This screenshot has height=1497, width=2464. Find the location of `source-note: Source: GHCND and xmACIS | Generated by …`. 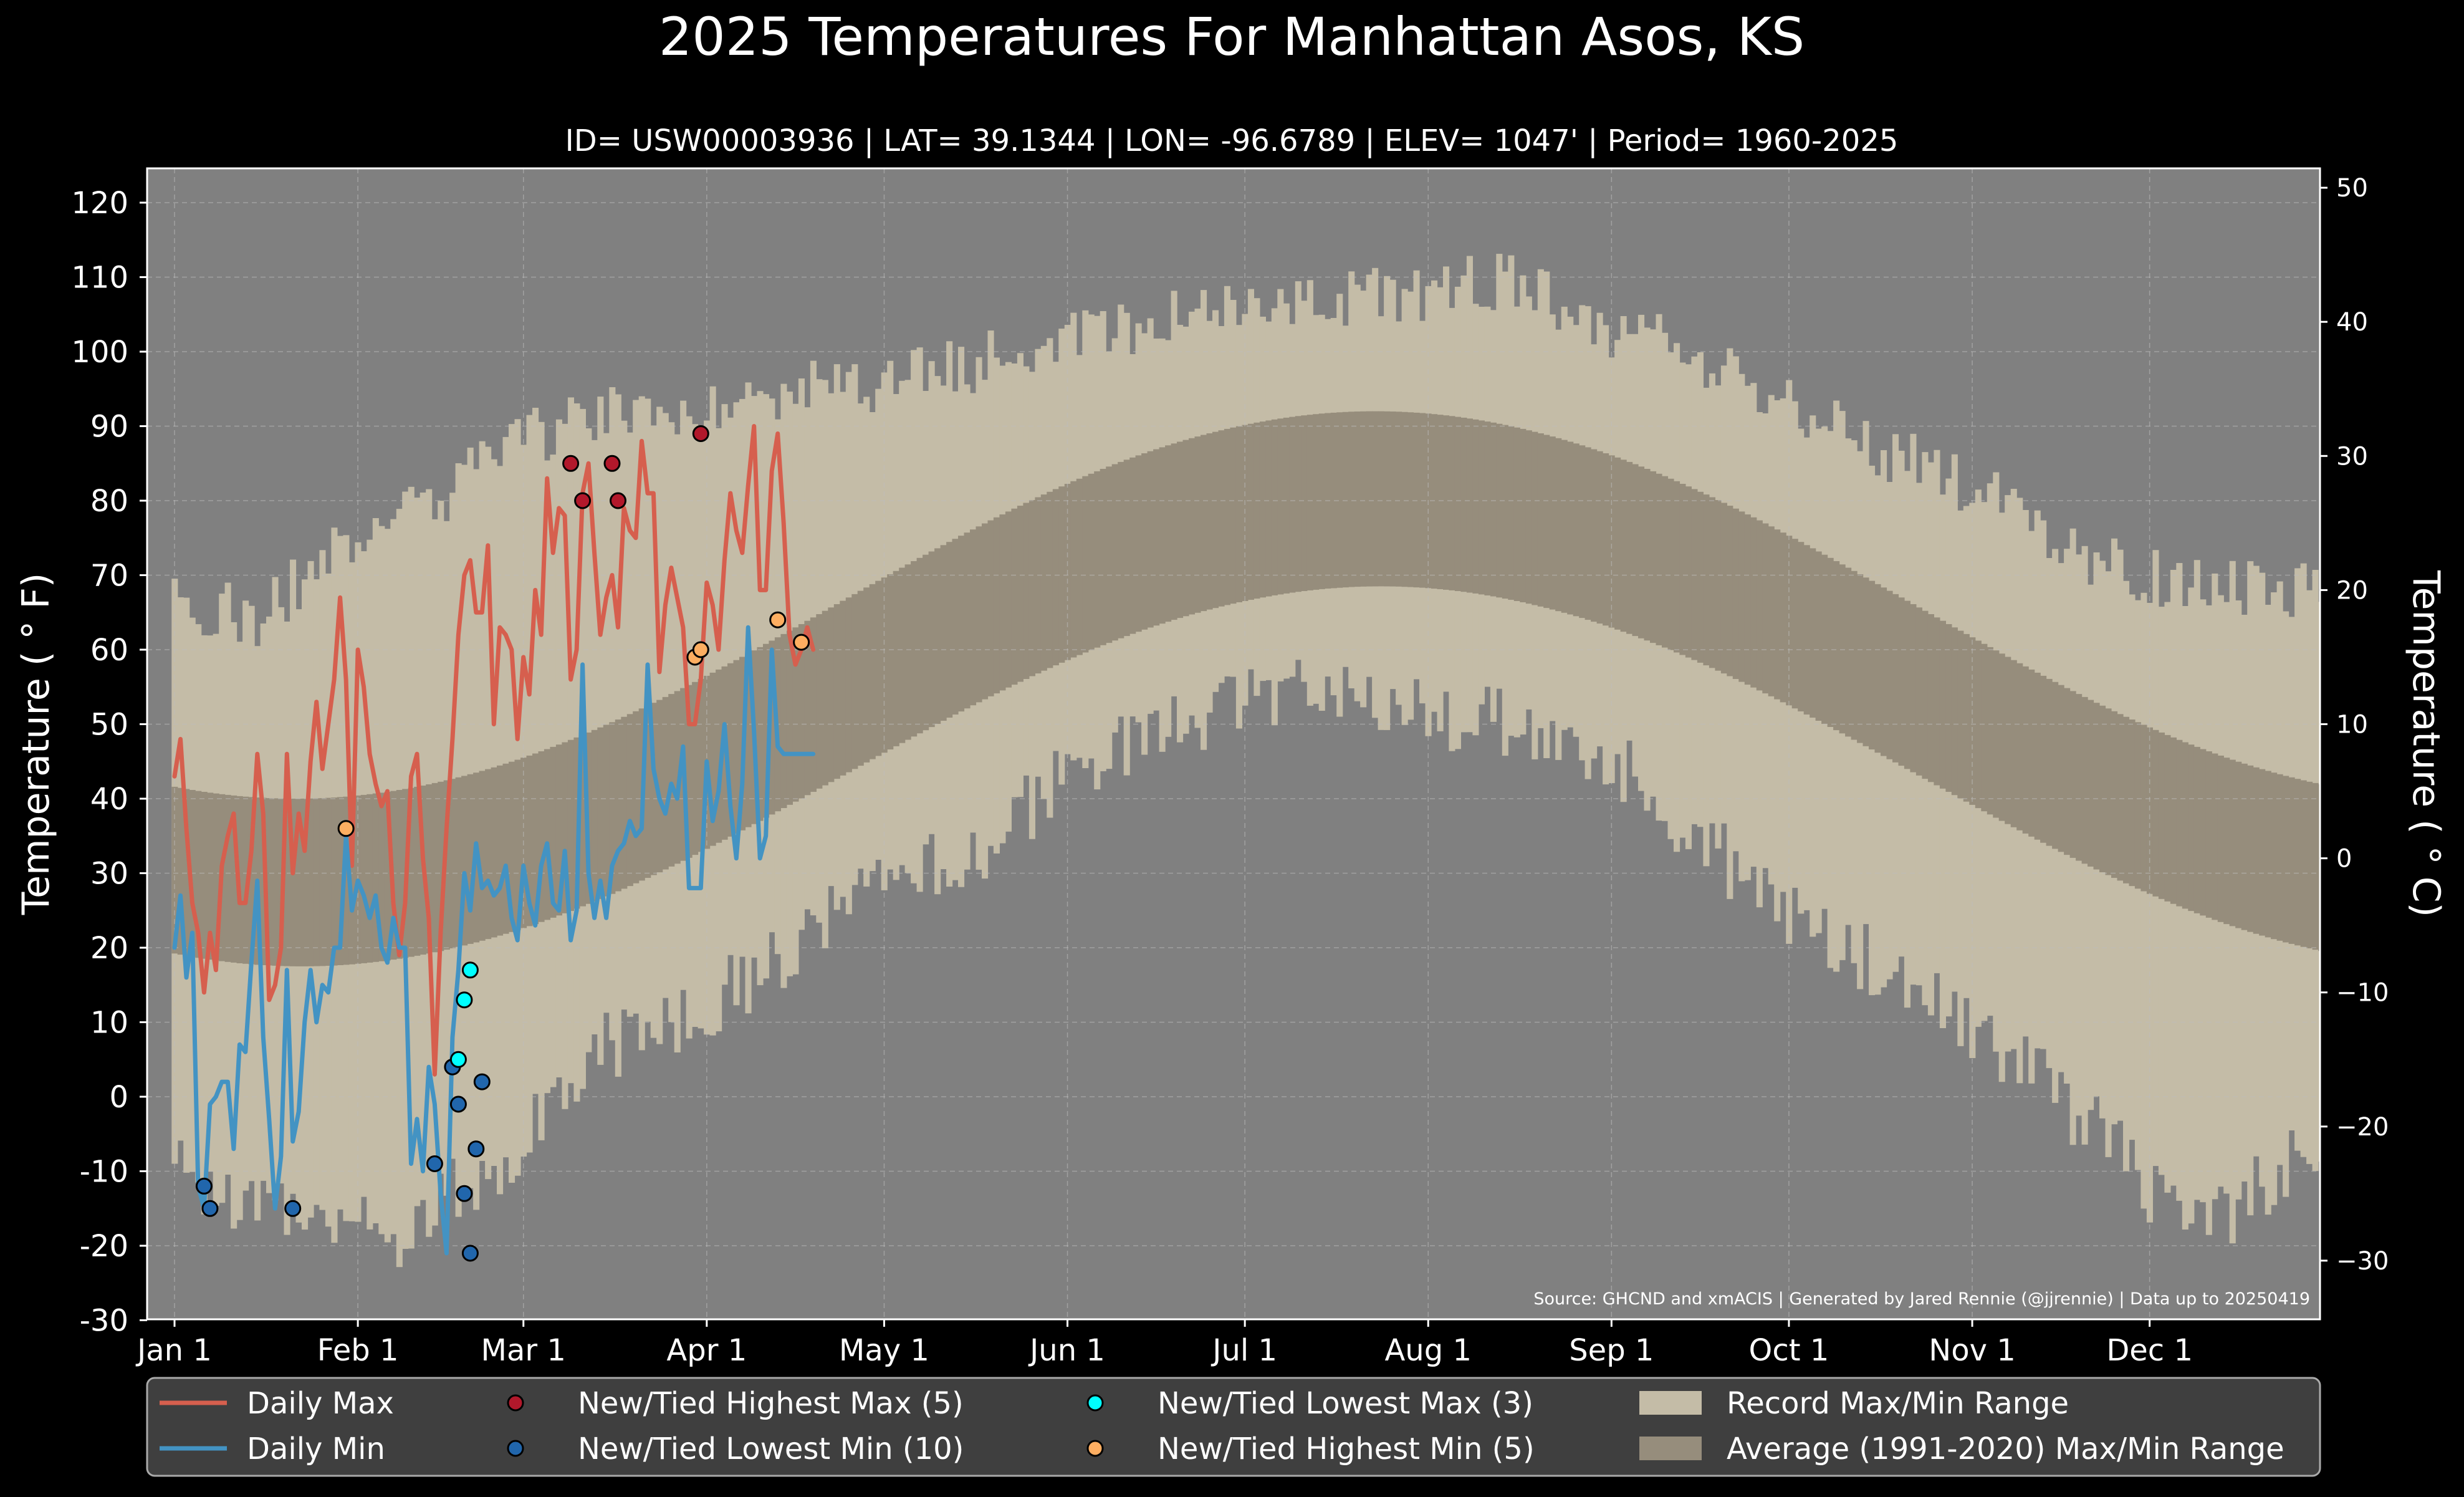

source-note: Source: GHCND and xmACIS | Generated by … is located at coordinates (1921, 1299).